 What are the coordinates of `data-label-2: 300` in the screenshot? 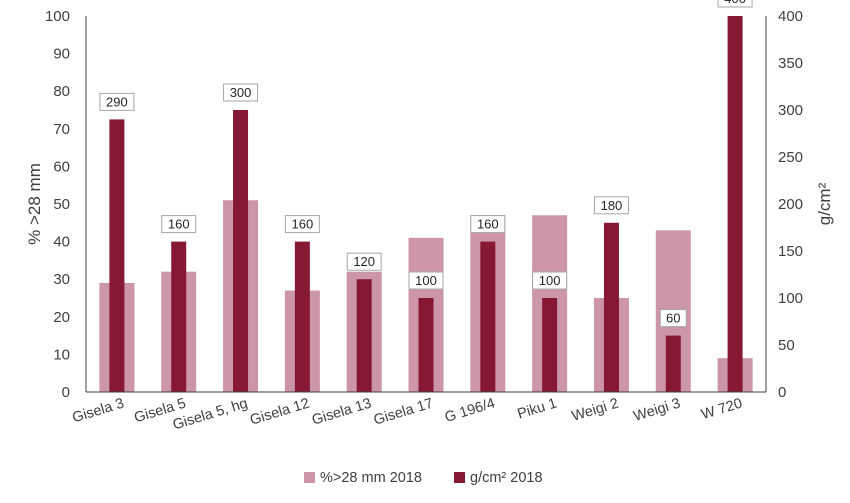 It's located at (241, 92).